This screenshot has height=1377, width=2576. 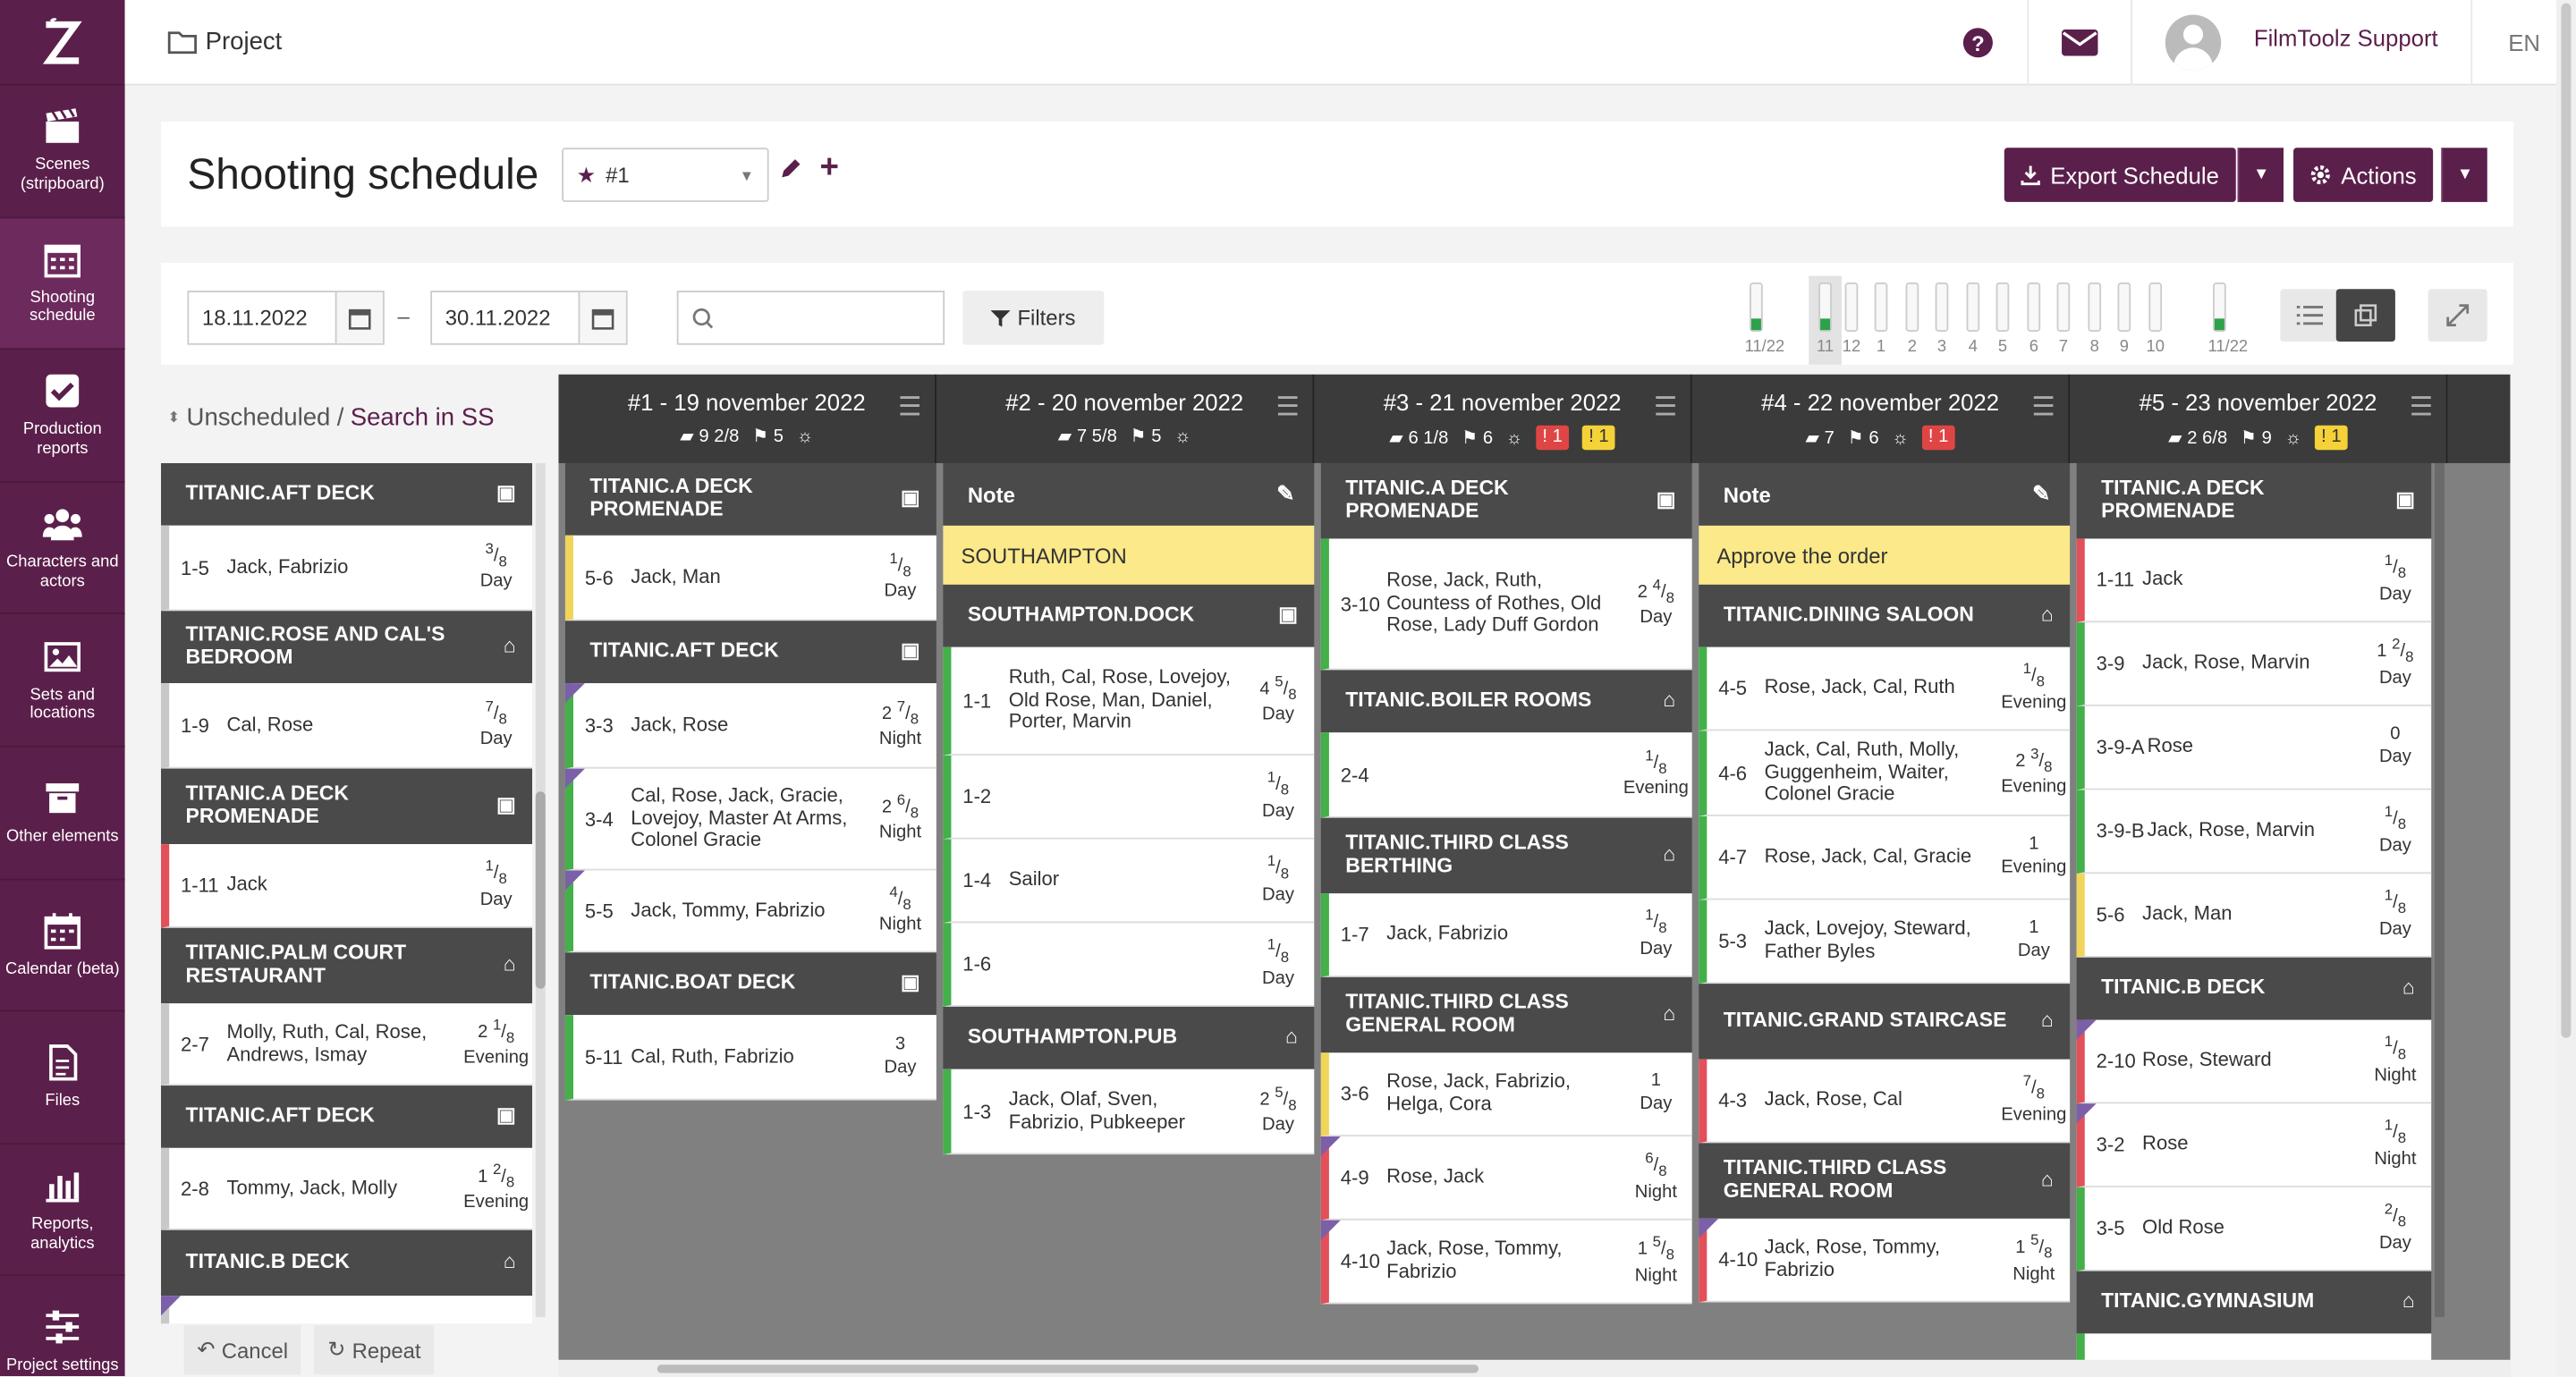 What do you see at coordinates (1129, 615) in the screenshot?
I see `set-header: SOUTHAMPTON.DOCK ▣` at bounding box center [1129, 615].